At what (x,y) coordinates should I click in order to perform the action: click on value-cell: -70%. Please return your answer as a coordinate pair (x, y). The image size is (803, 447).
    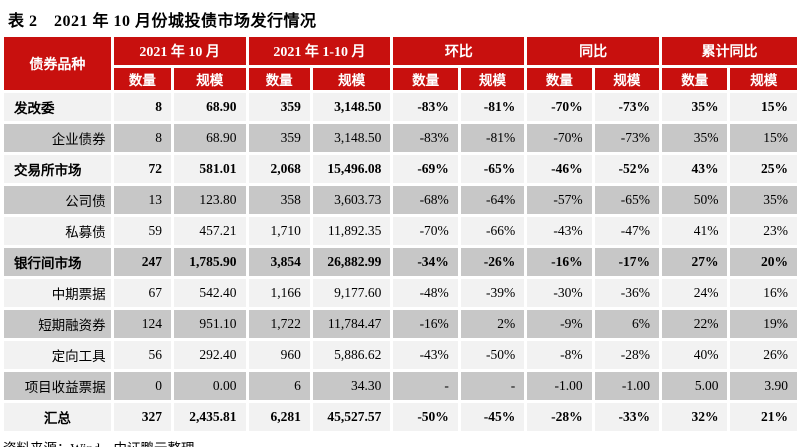
    Looking at the image, I should click on (425, 231).